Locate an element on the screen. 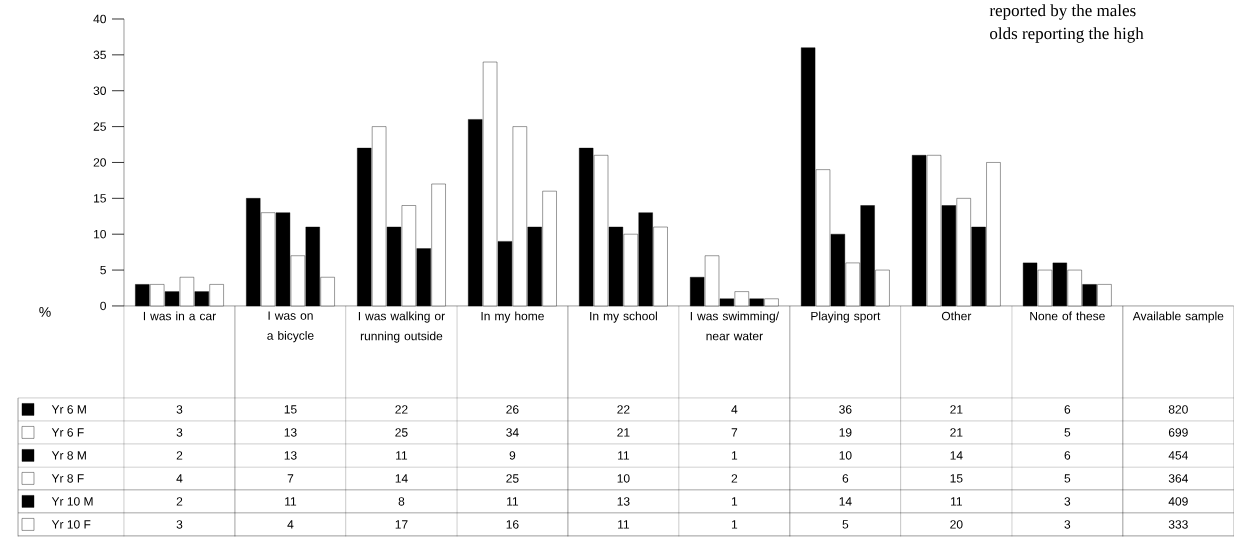 Image resolution: width=1234 pixels, height=537 pixels. y-tick-label: 0 is located at coordinates (103, 306).